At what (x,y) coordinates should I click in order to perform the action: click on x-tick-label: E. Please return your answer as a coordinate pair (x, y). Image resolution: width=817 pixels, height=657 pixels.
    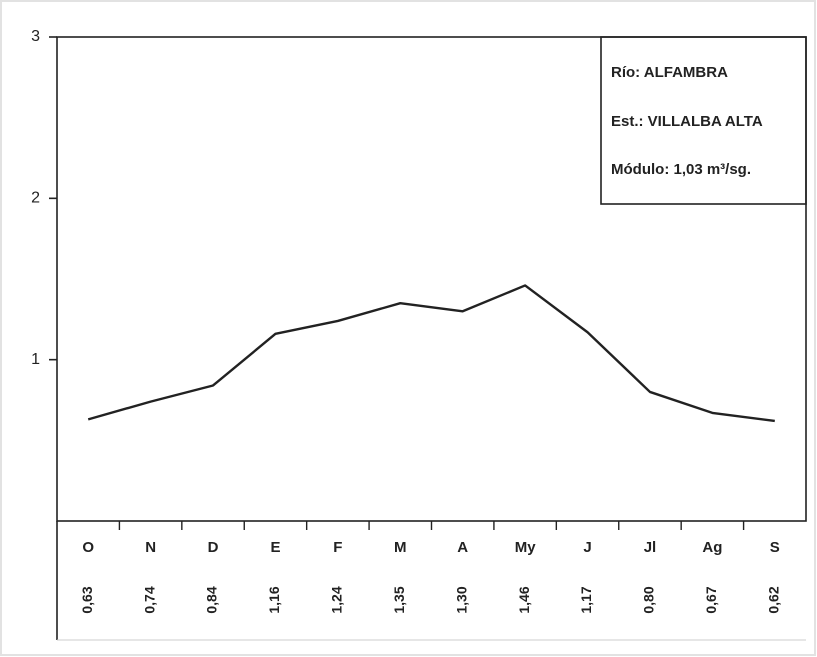
    Looking at the image, I should click on (275, 547).